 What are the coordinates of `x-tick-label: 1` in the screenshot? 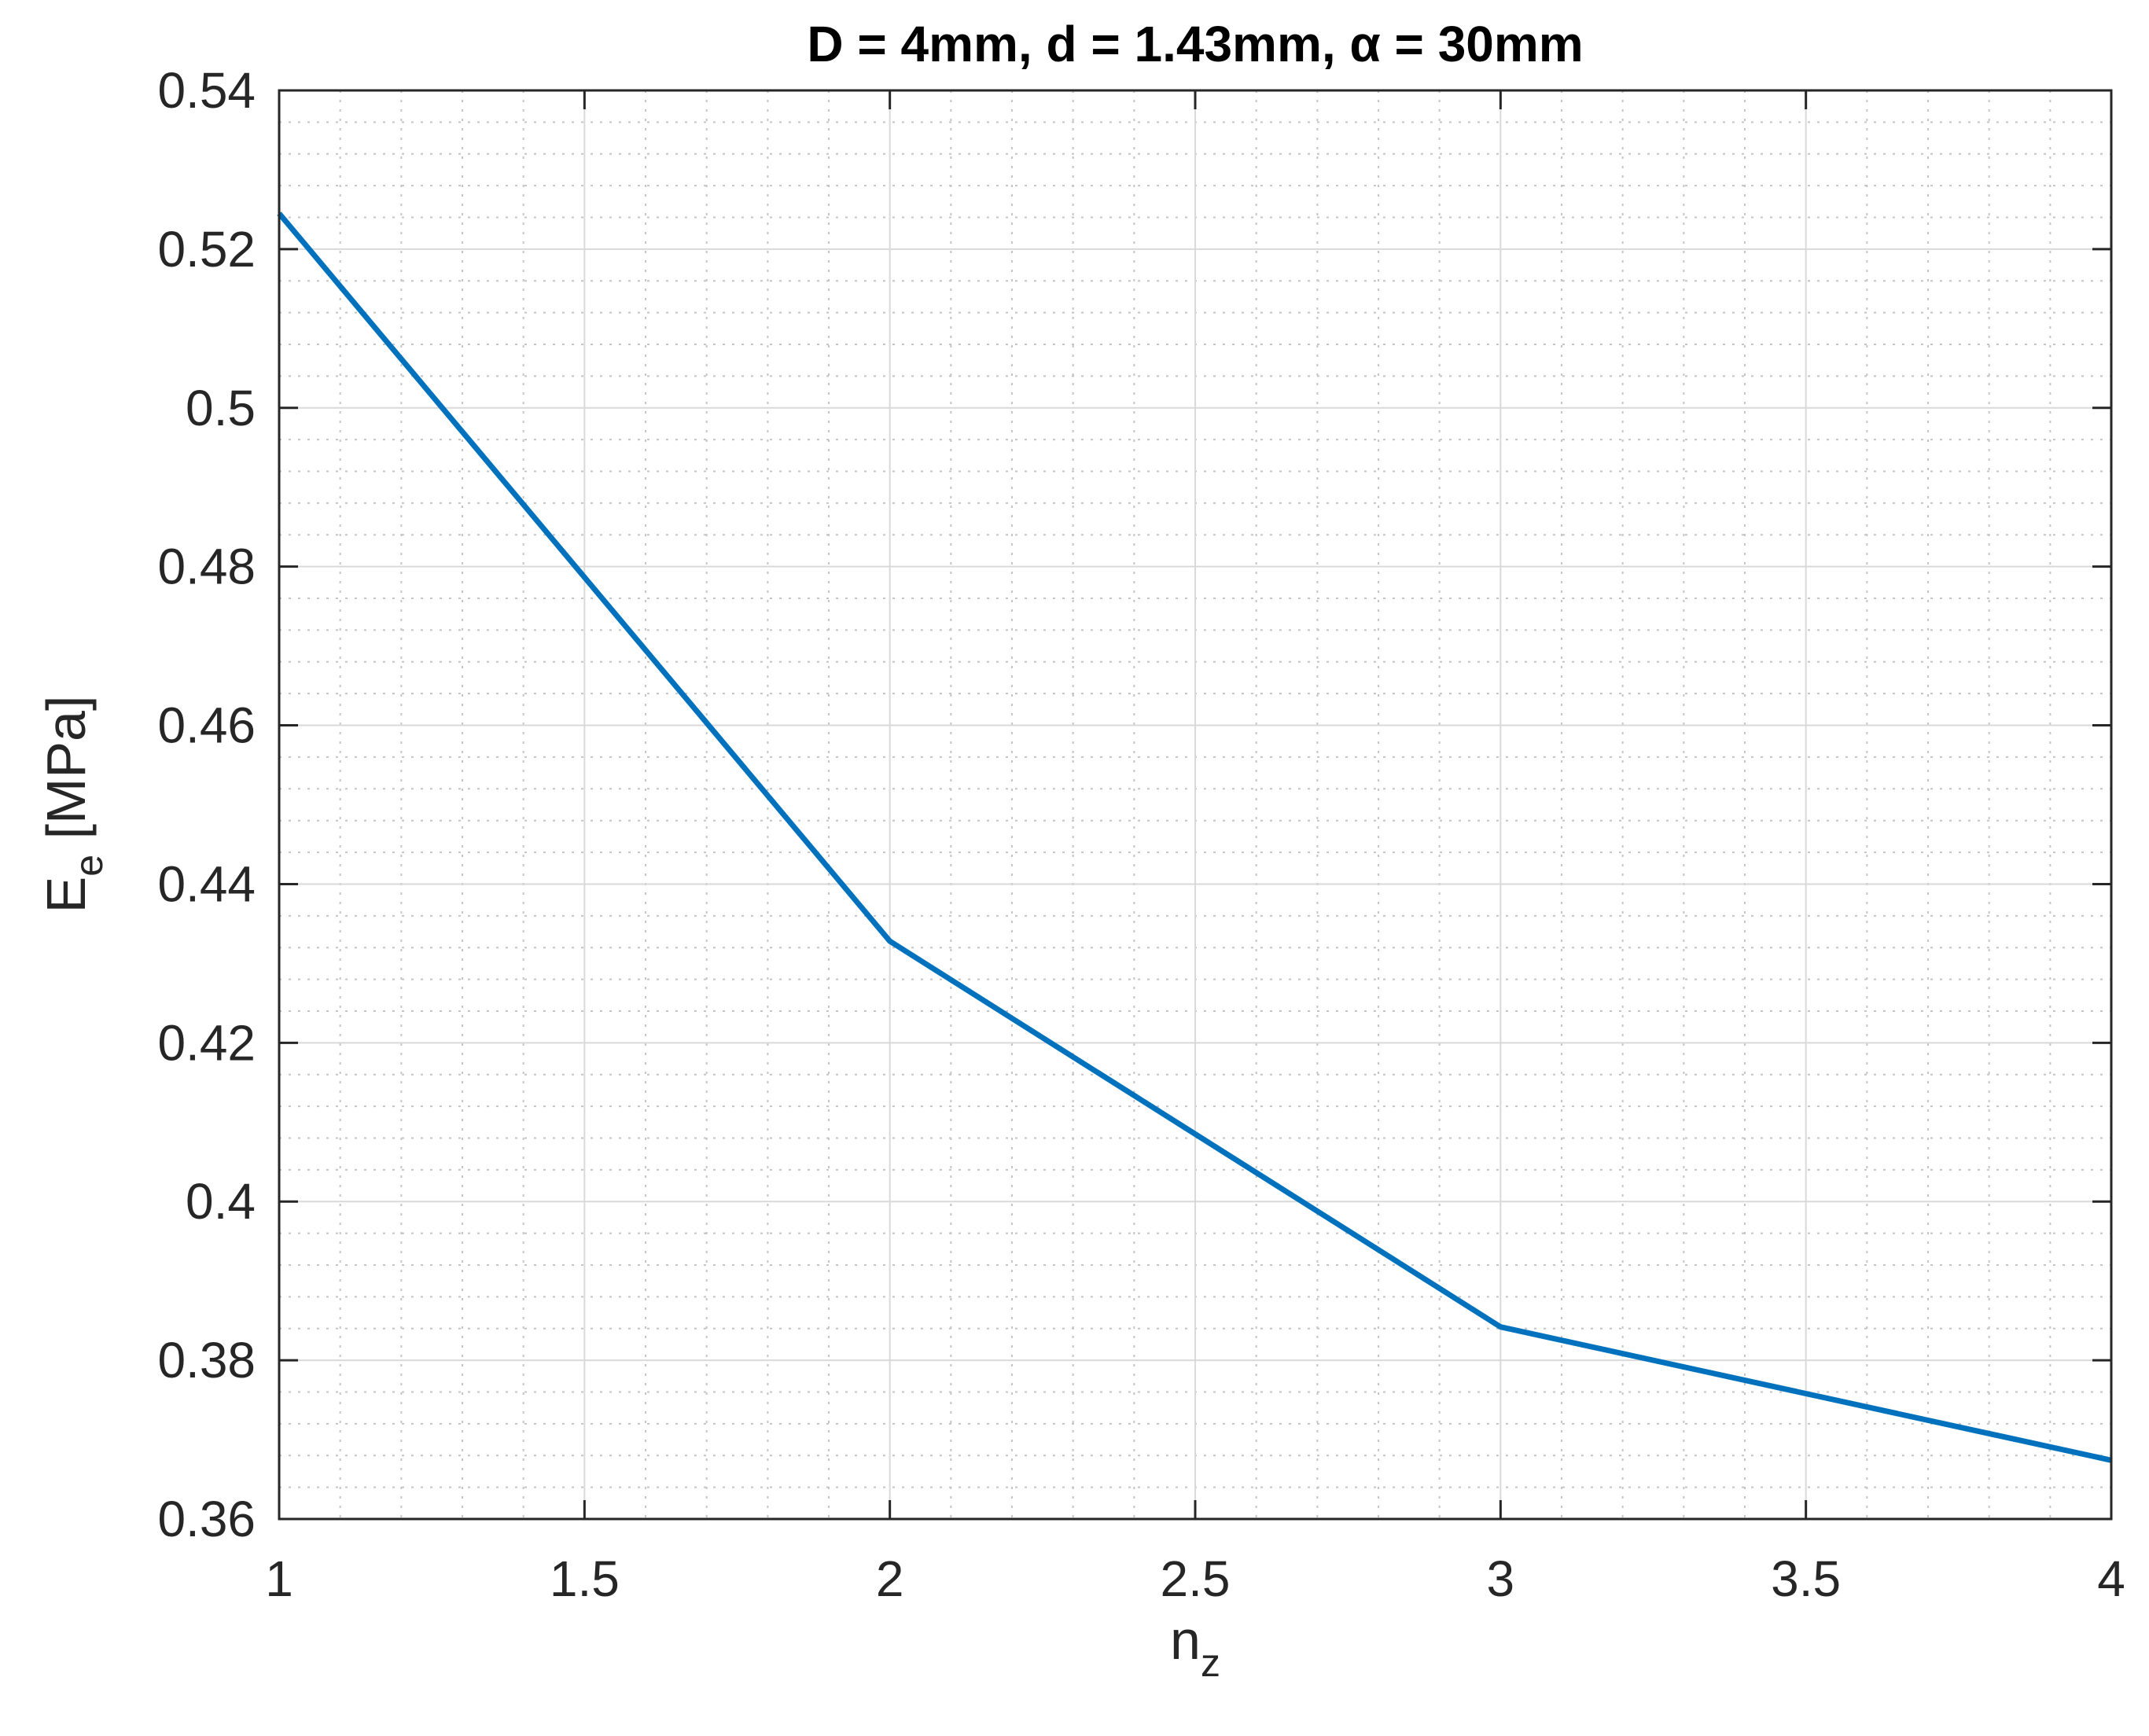 It's located at (279, 1579).